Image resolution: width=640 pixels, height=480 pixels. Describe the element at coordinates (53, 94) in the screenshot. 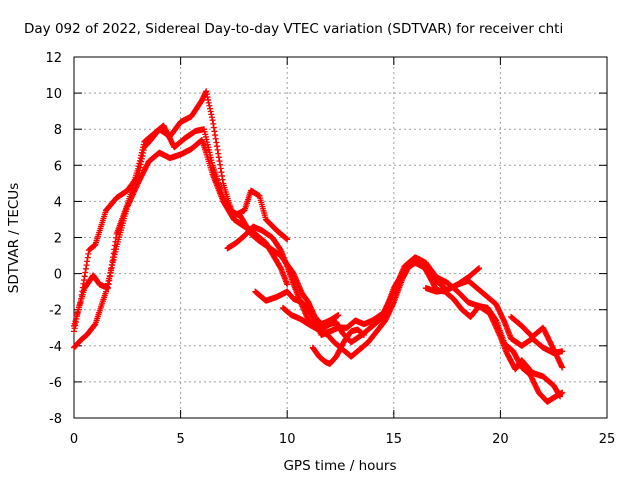

I see `y-tick-label: 10` at that location.